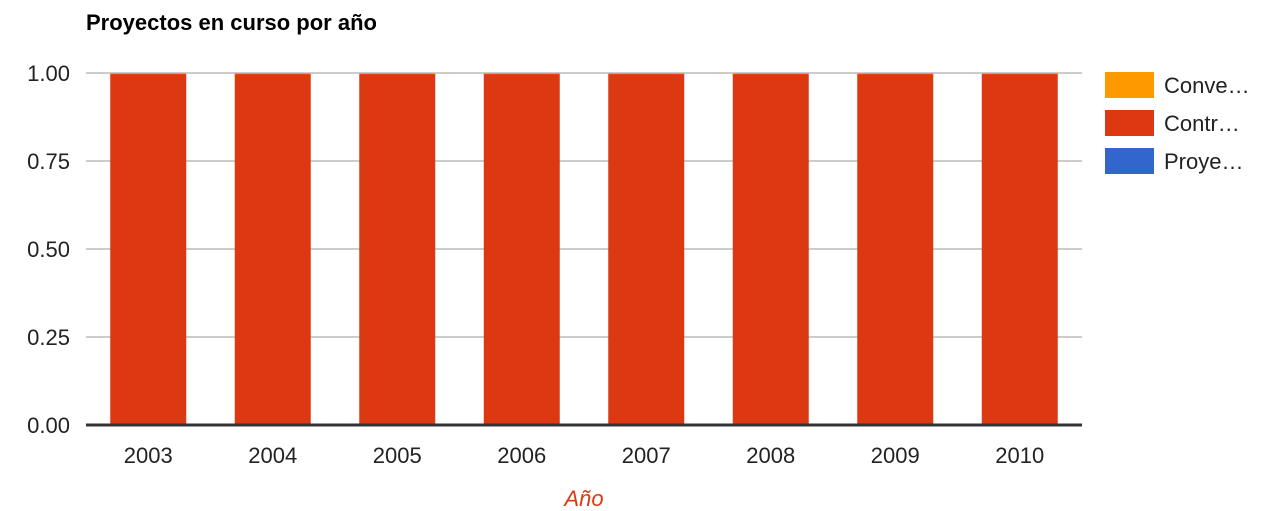 The height and width of the screenshot is (511, 1277). What do you see at coordinates (231, 22) in the screenshot?
I see `chart-title: Proyectos en curso por año` at bounding box center [231, 22].